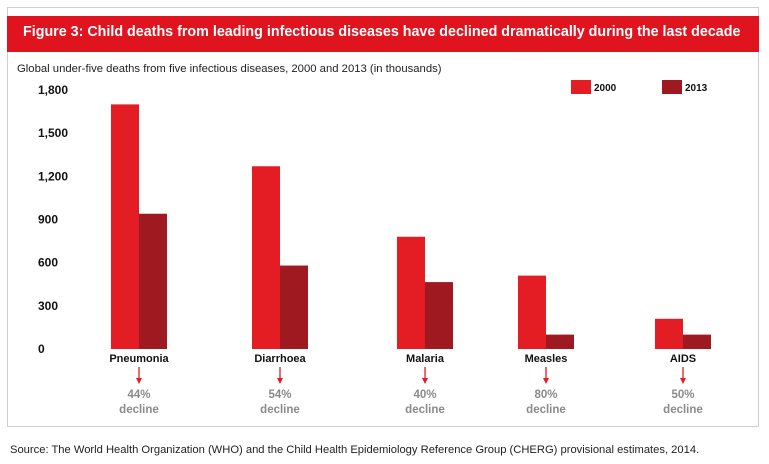 This screenshot has width=769, height=464. Describe the element at coordinates (53, 133) in the screenshot. I see `y-tick-label: 1,500` at that location.